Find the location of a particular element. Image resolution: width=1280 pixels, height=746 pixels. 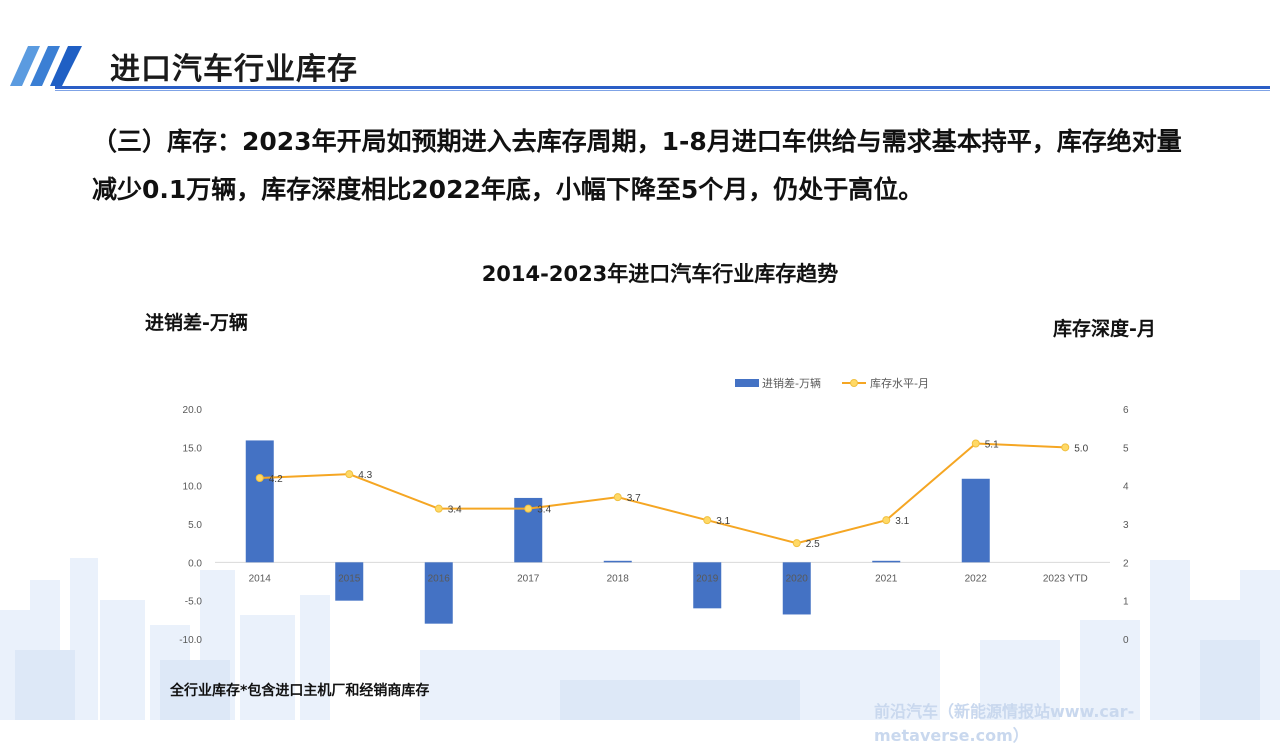

line-data-label: 5.1 is located at coordinates (992, 445).